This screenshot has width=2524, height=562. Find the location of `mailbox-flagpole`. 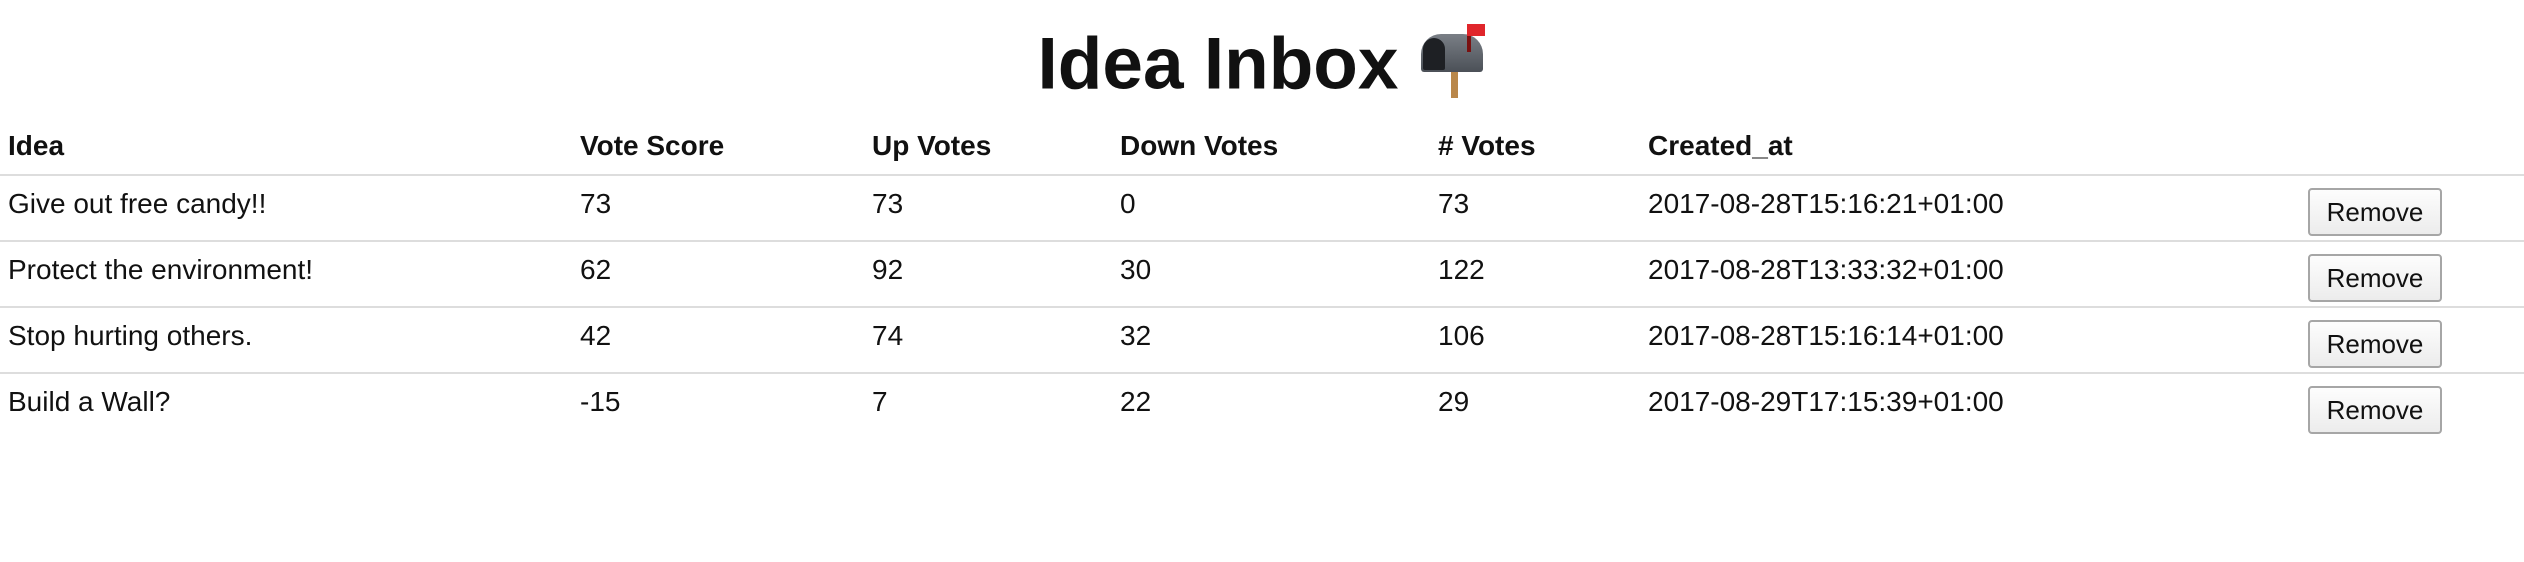

mailbox-flagpole is located at coordinates (1468, 37).